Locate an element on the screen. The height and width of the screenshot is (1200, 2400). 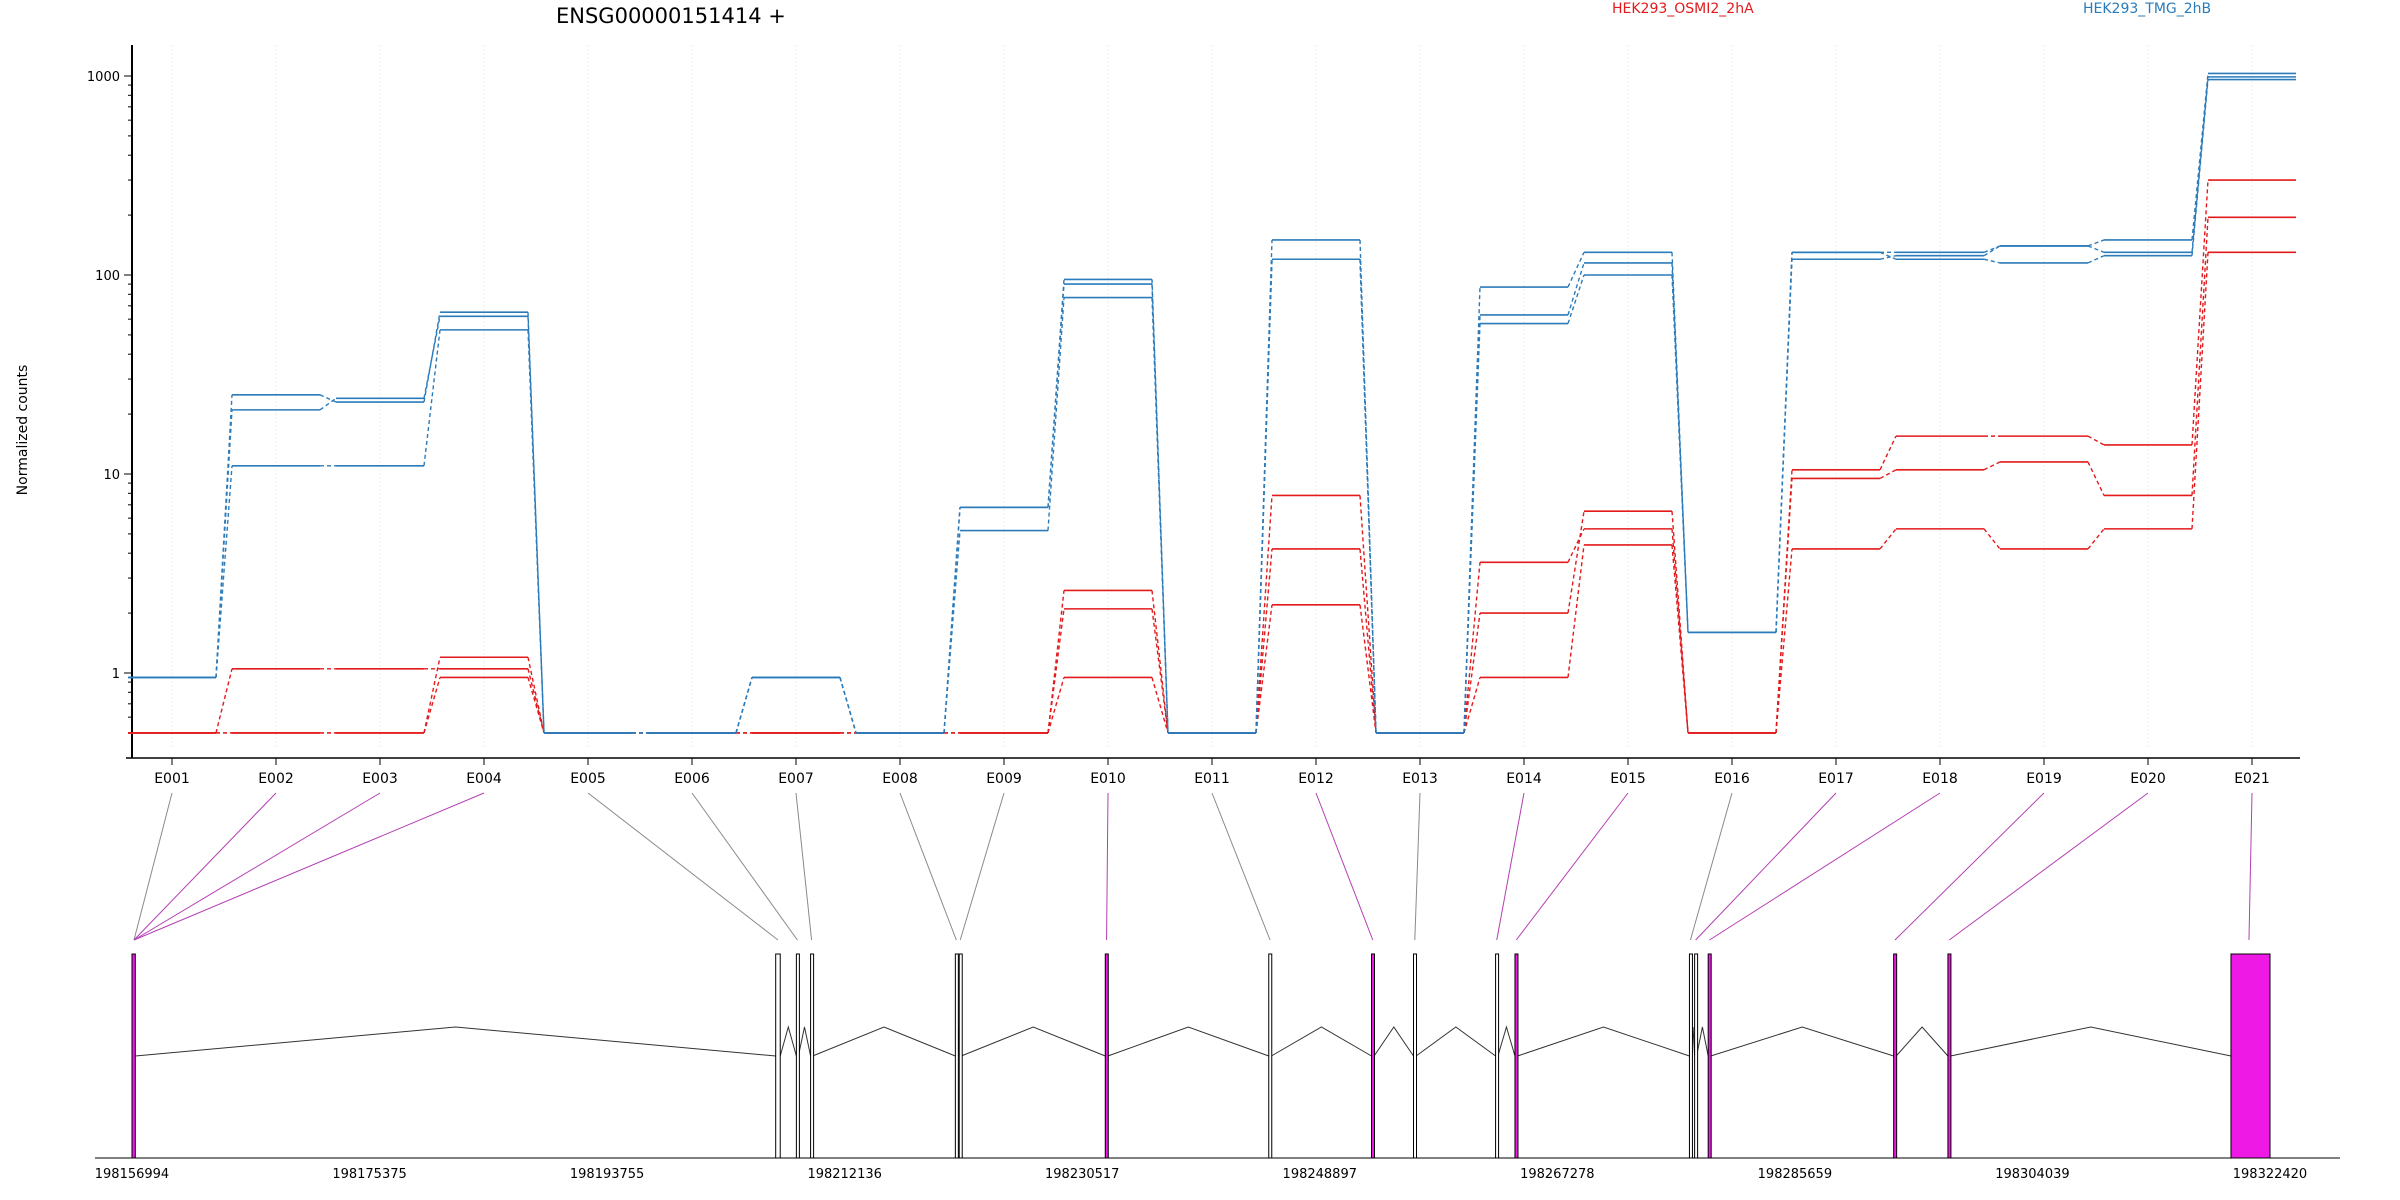
y-tick-label: 10 is located at coordinates (111, 475).